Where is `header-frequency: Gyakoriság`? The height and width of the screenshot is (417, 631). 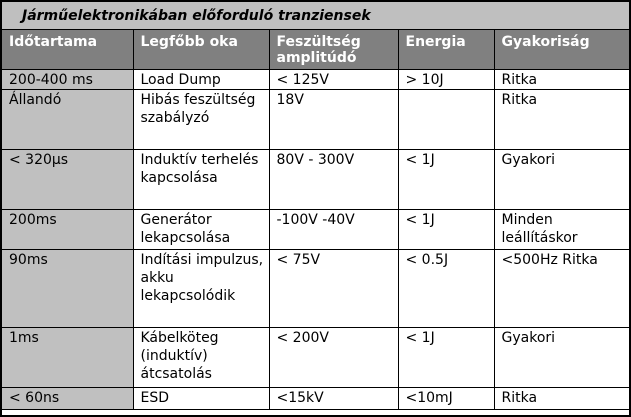
header-frequency: Gyakoriság is located at coordinates (561, 50).